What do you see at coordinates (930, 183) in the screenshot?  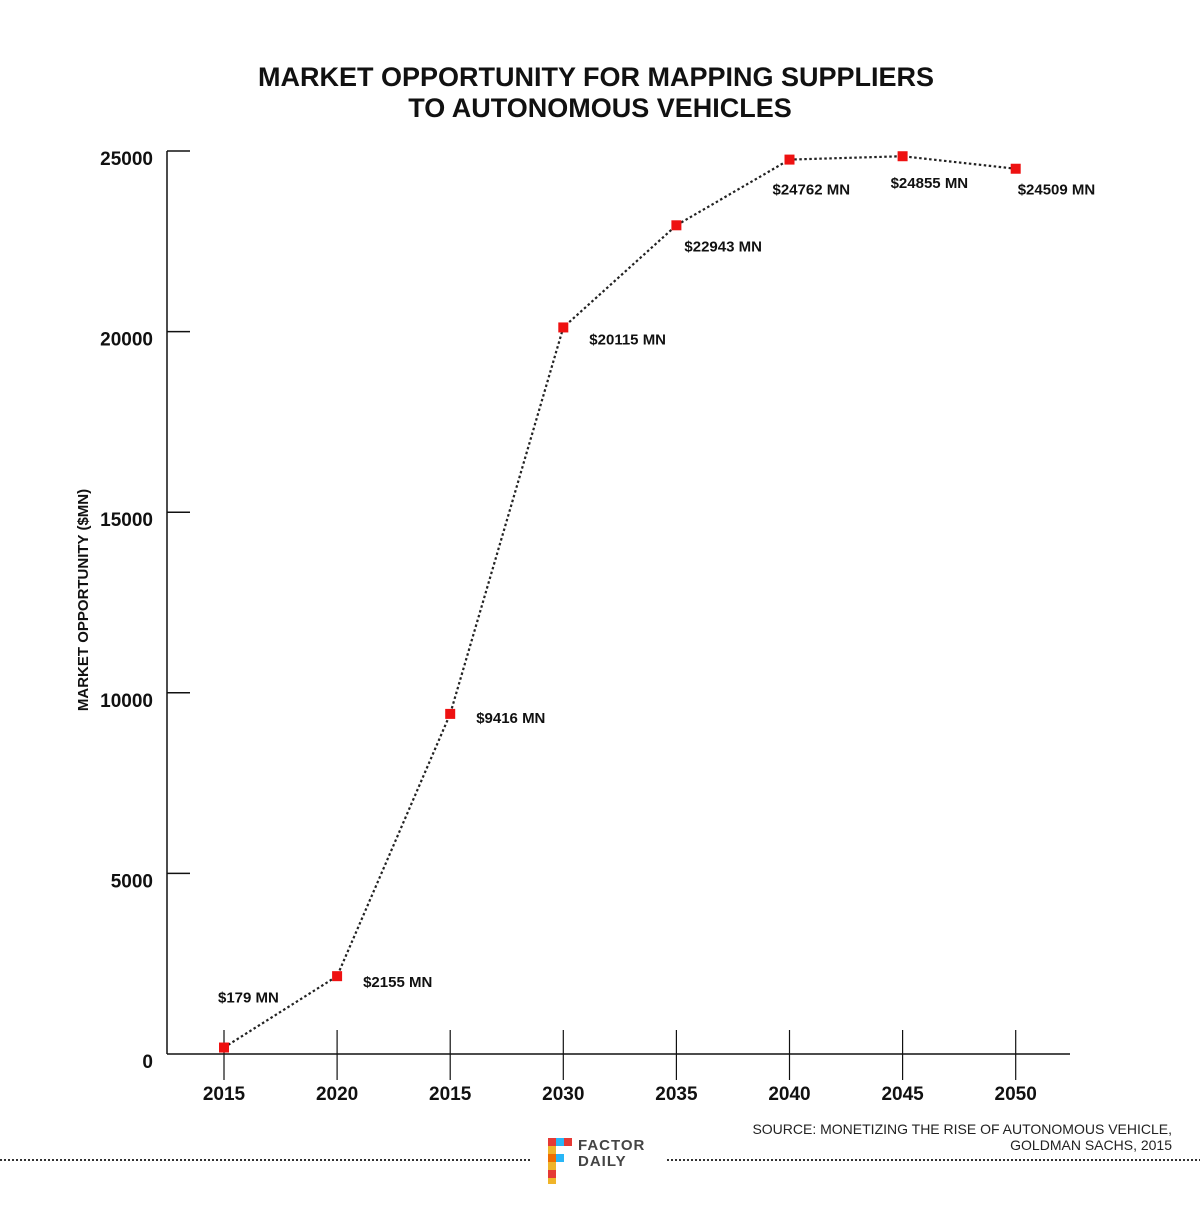 I see `data-label: $24855 MN` at bounding box center [930, 183].